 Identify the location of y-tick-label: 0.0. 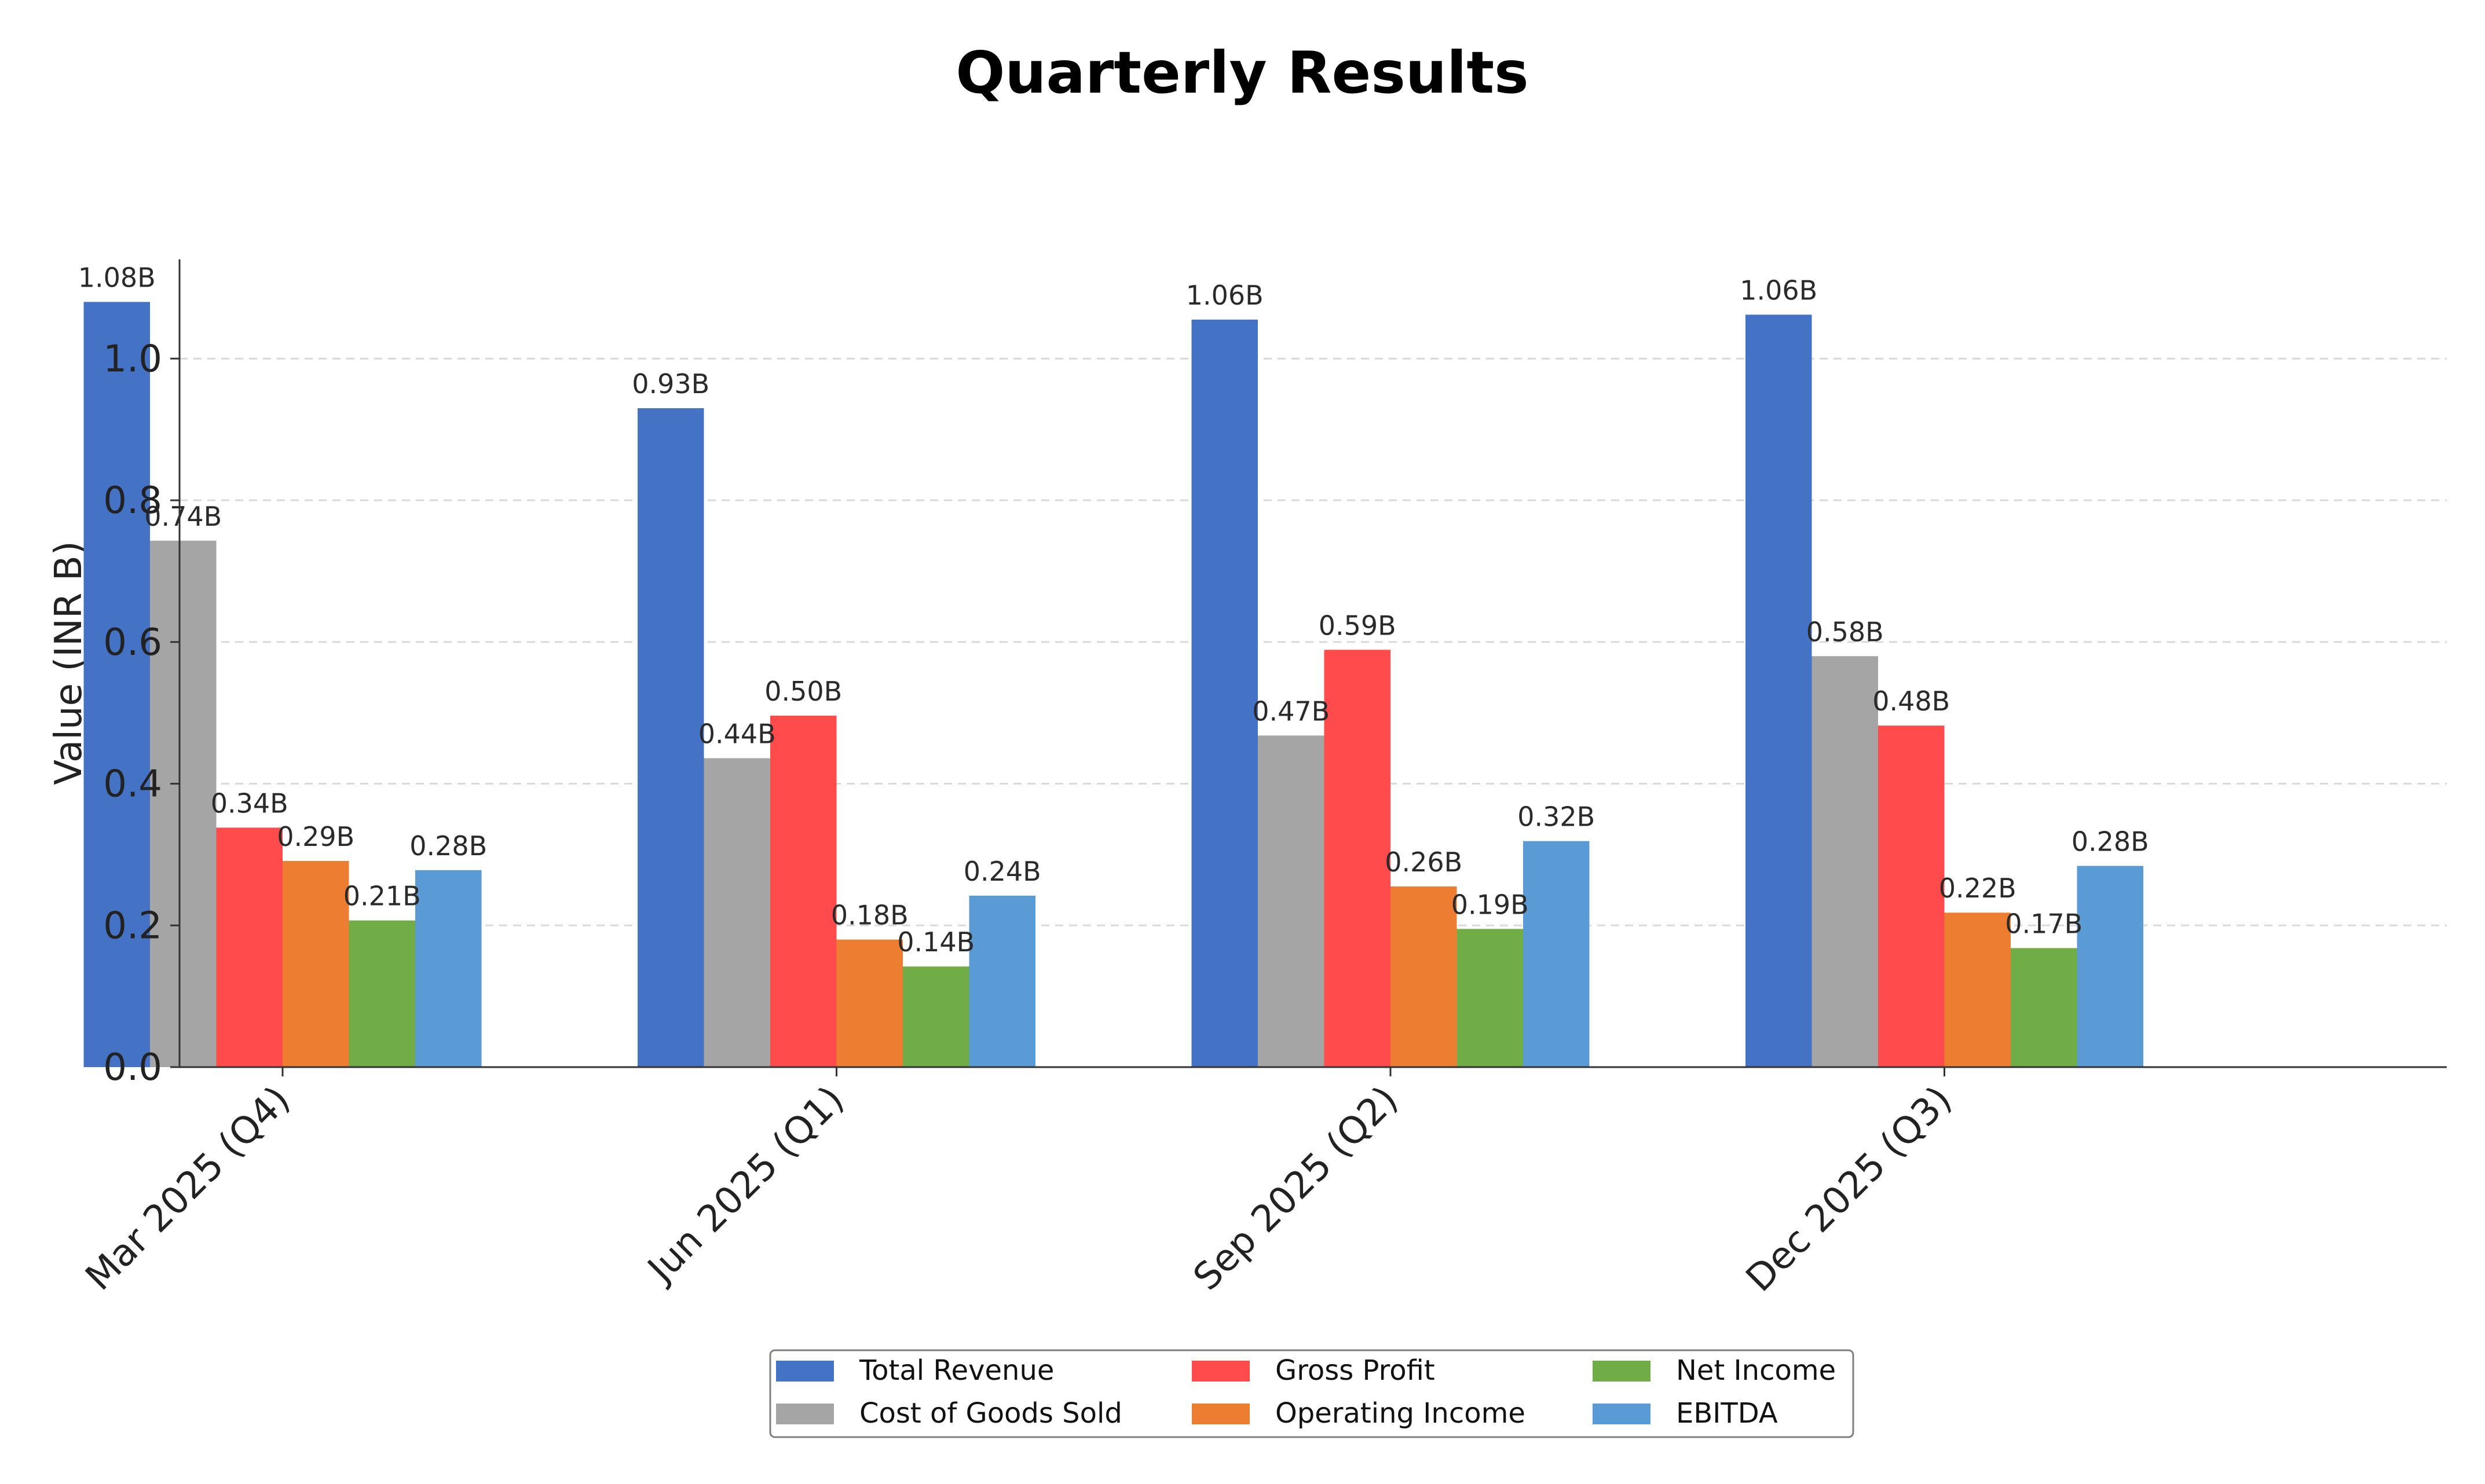
(132, 1067).